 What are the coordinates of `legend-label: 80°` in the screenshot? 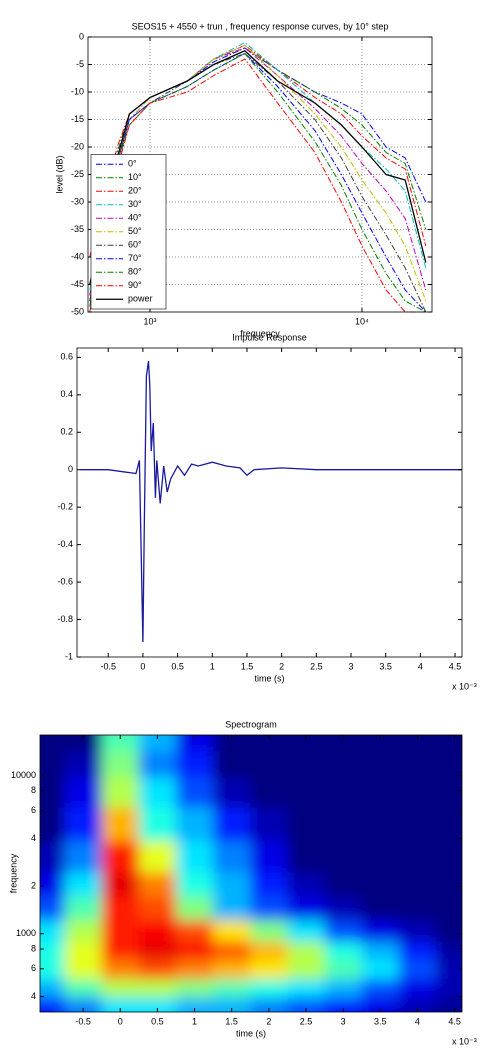 It's located at (135, 272).